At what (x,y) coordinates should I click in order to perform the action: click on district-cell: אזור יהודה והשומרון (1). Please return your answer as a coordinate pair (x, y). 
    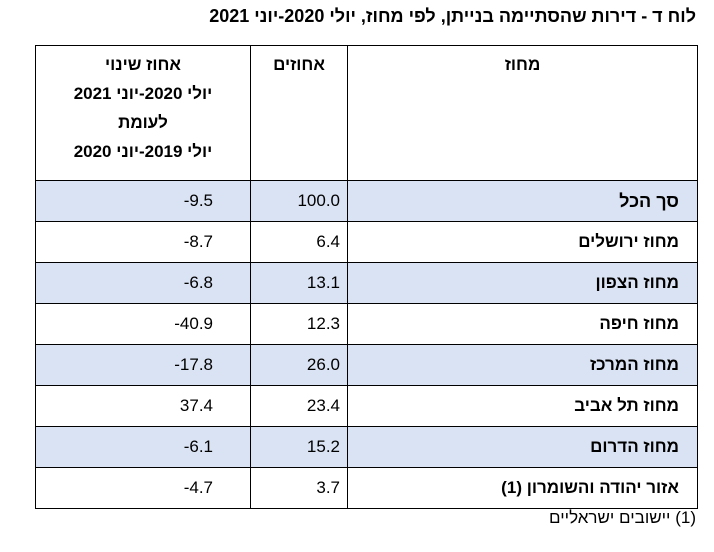
    Looking at the image, I should click on (522, 488).